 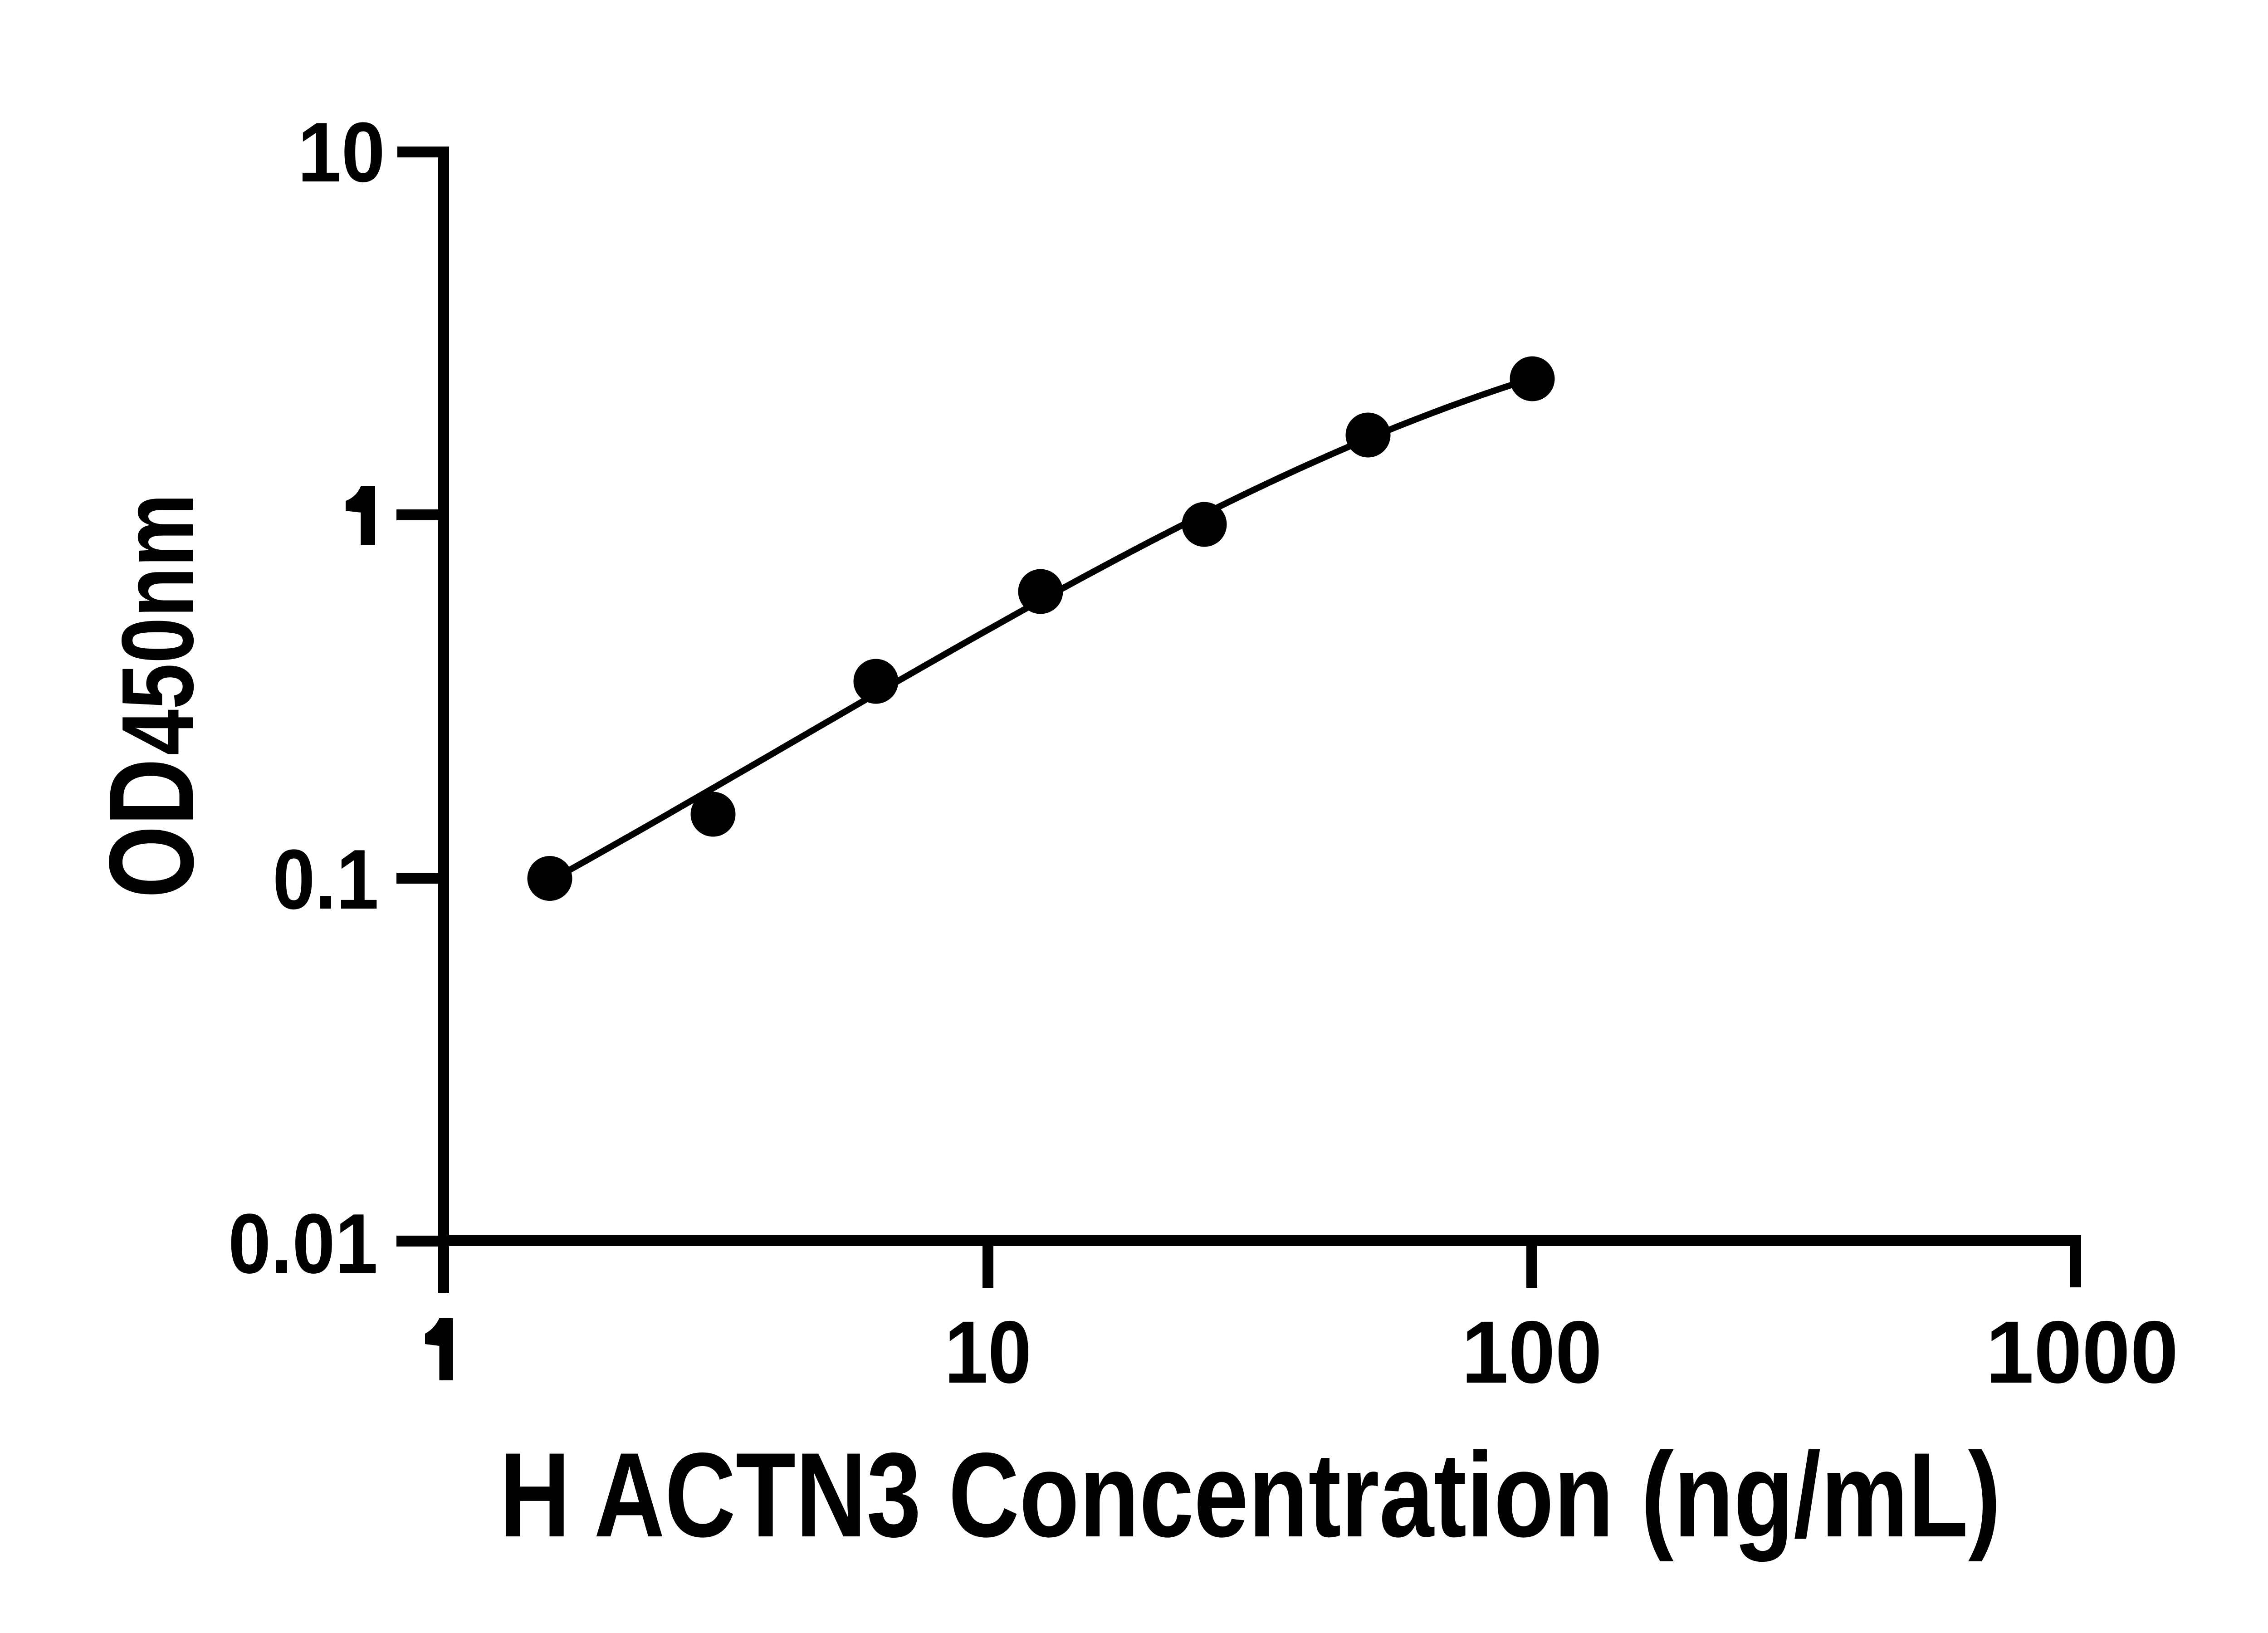 What do you see at coordinates (326, 879) in the screenshot?
I see `svg-text: 0.1` at bounding box center [326, 879].